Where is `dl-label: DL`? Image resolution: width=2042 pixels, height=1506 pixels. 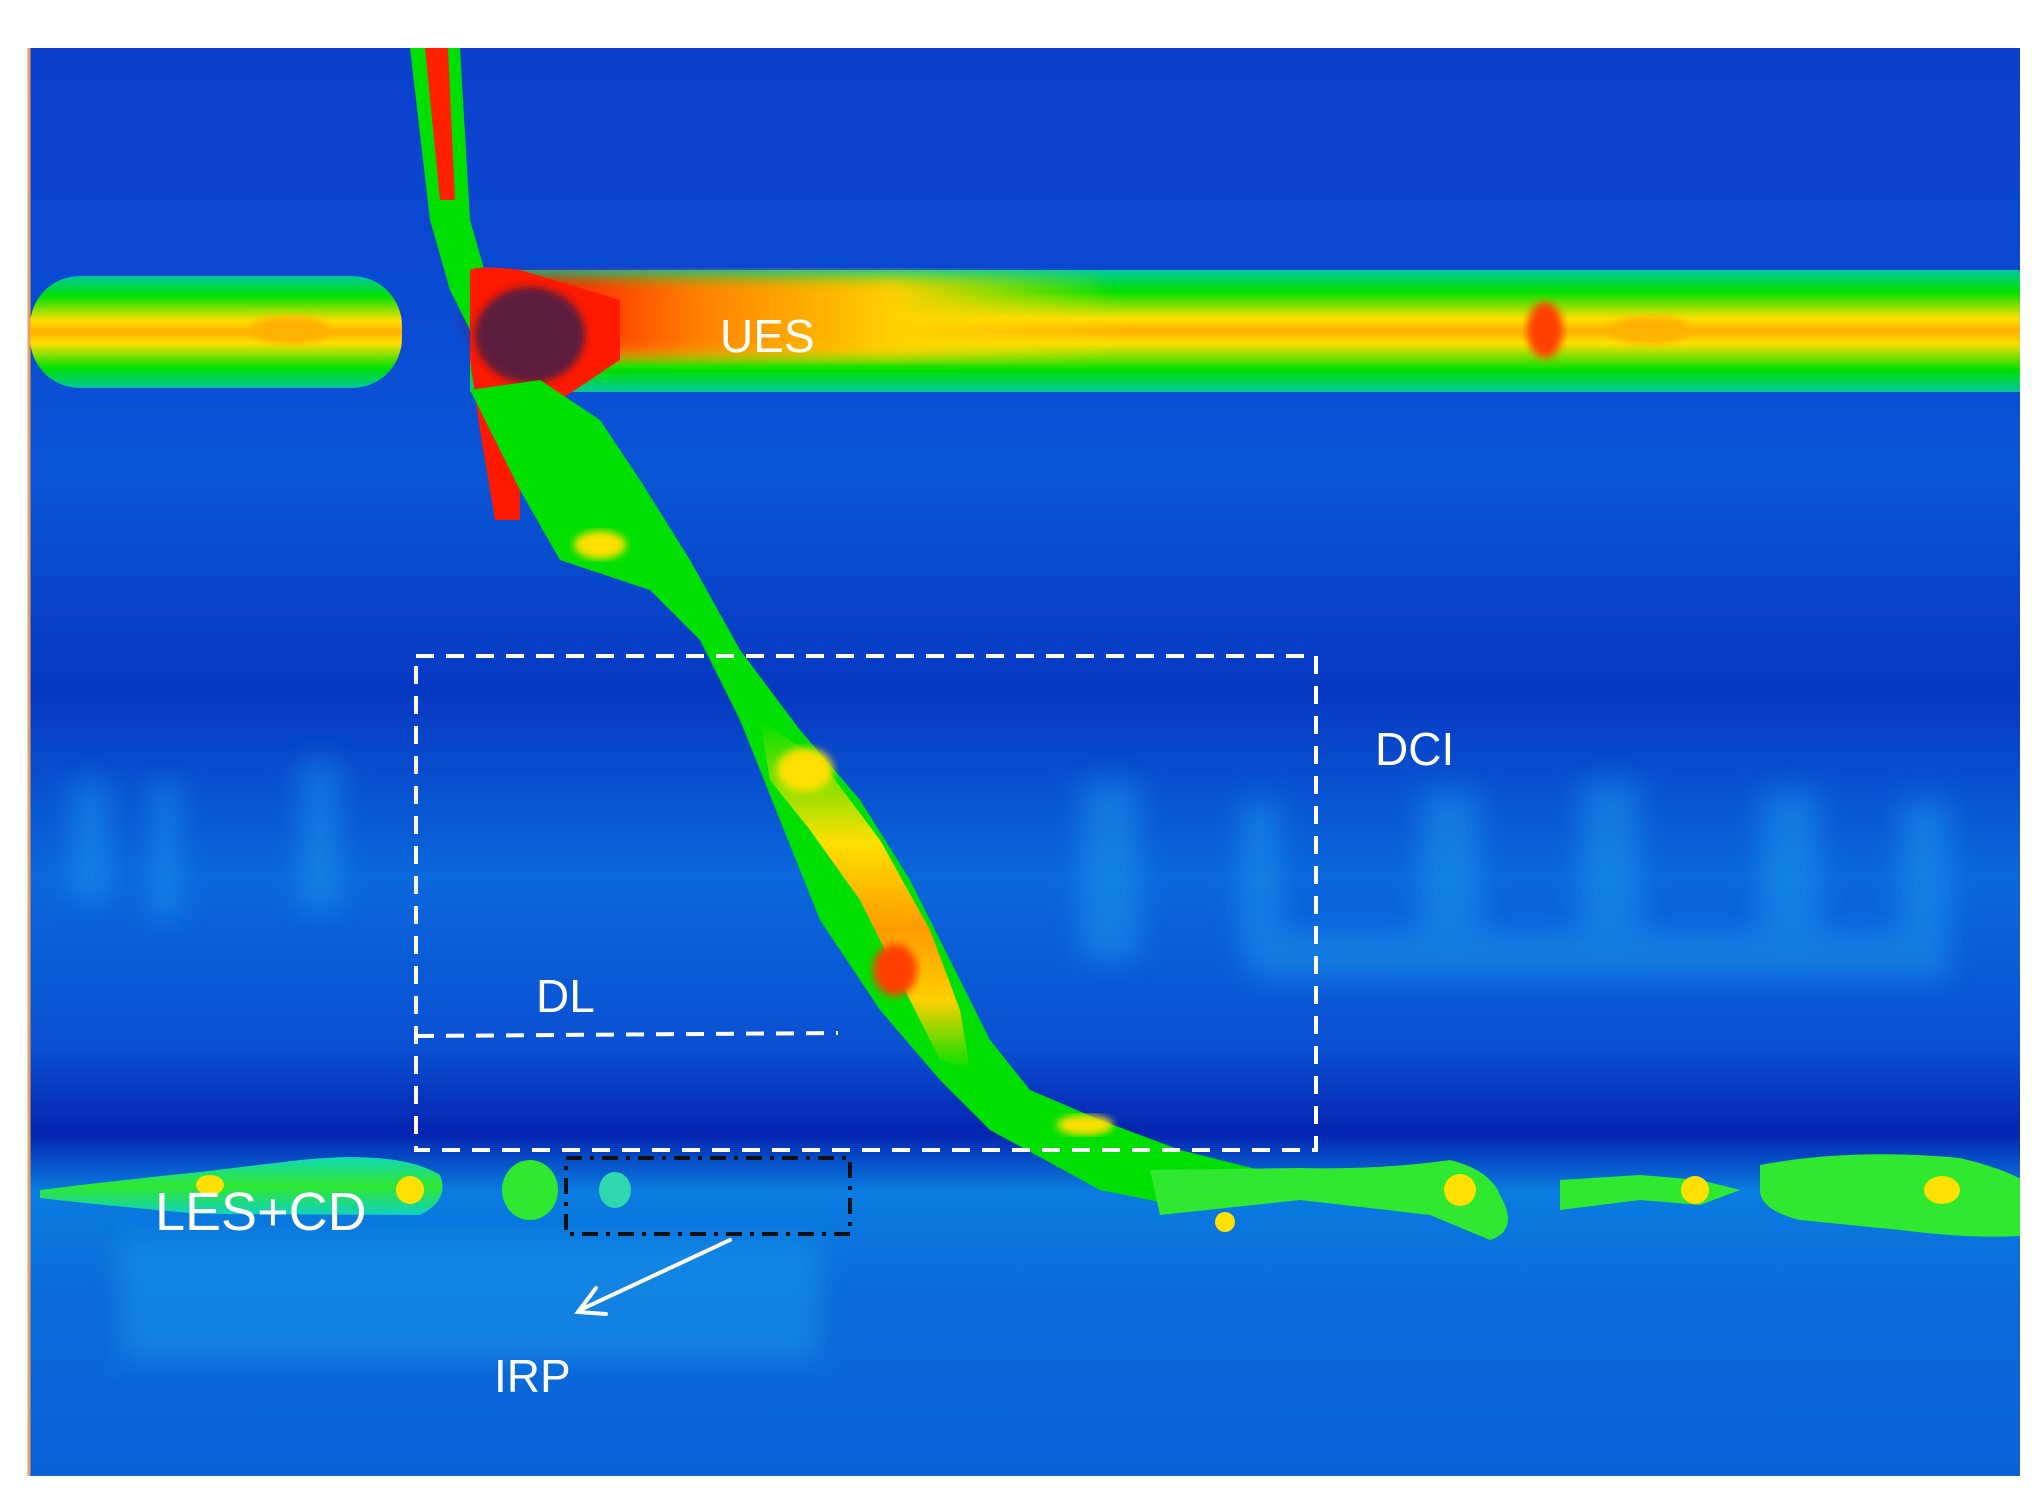
dl-label: DL is located at coordinates (565, 996).